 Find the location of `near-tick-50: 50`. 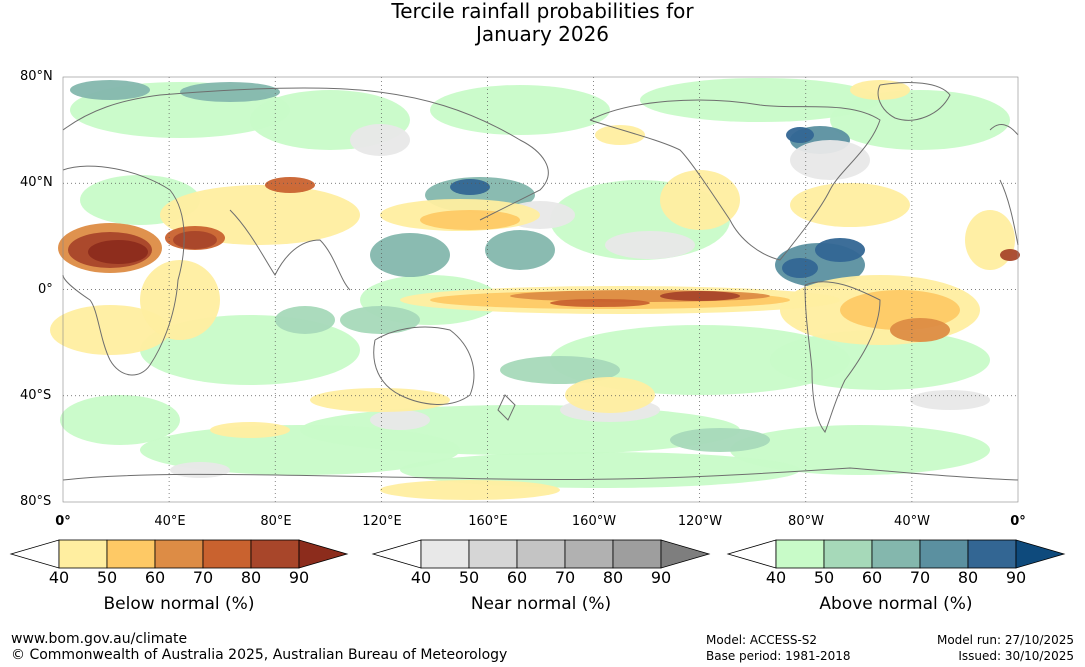

near-tick-50: 50 is located at coordinates (469, 577).